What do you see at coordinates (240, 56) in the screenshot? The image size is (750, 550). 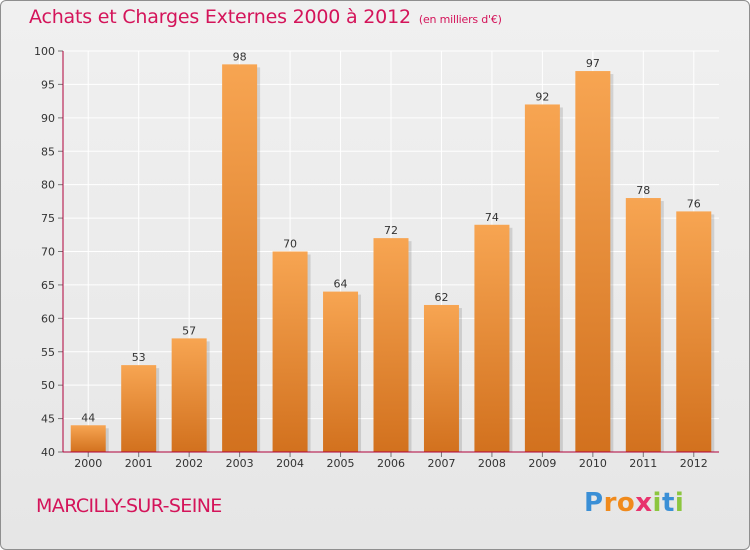 I see `data-label: 98` at bounding box center [240, 56].